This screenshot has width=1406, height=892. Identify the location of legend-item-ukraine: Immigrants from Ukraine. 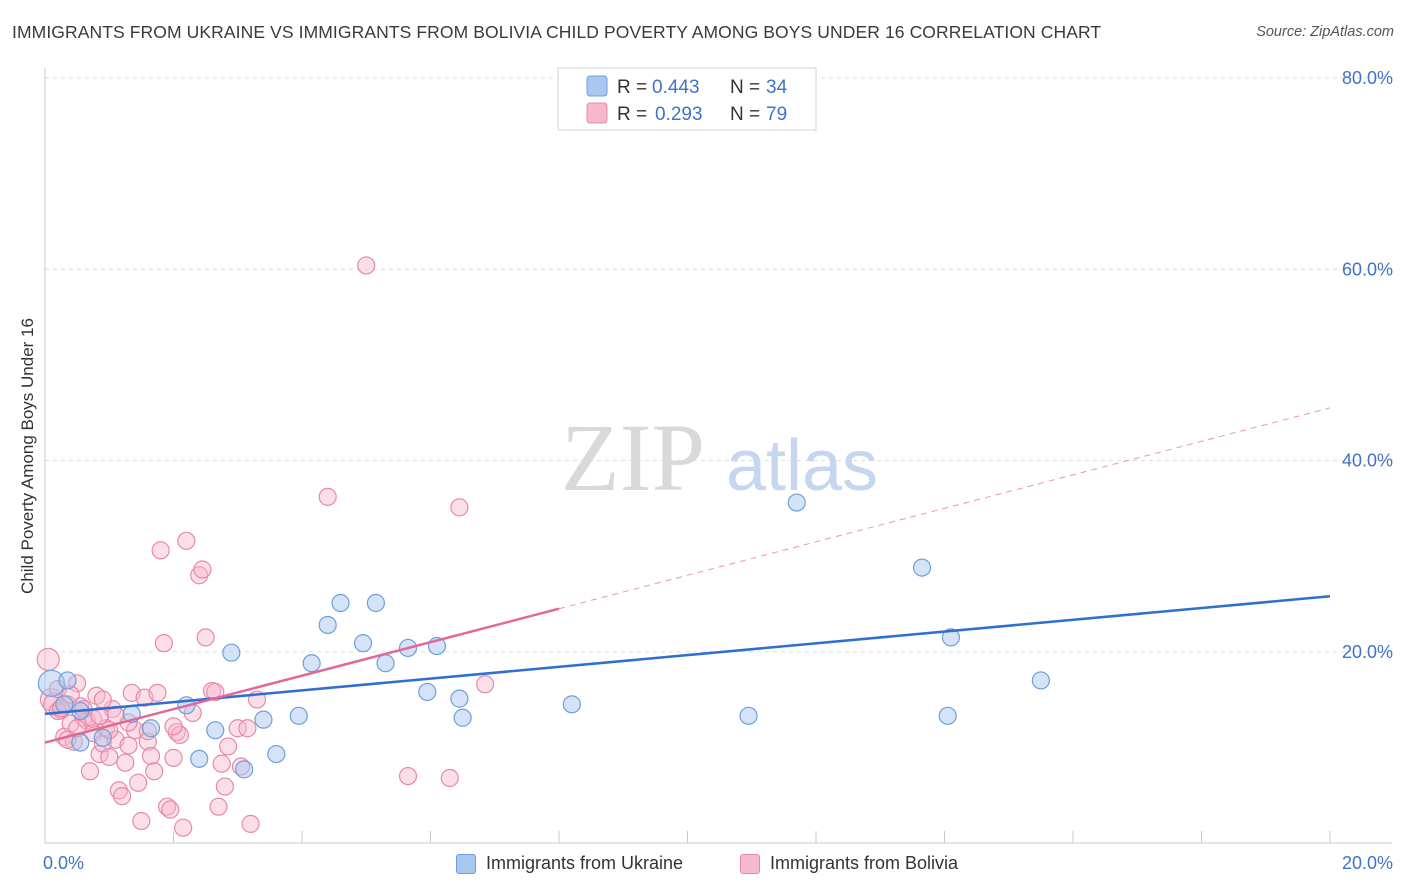
(569, 863).